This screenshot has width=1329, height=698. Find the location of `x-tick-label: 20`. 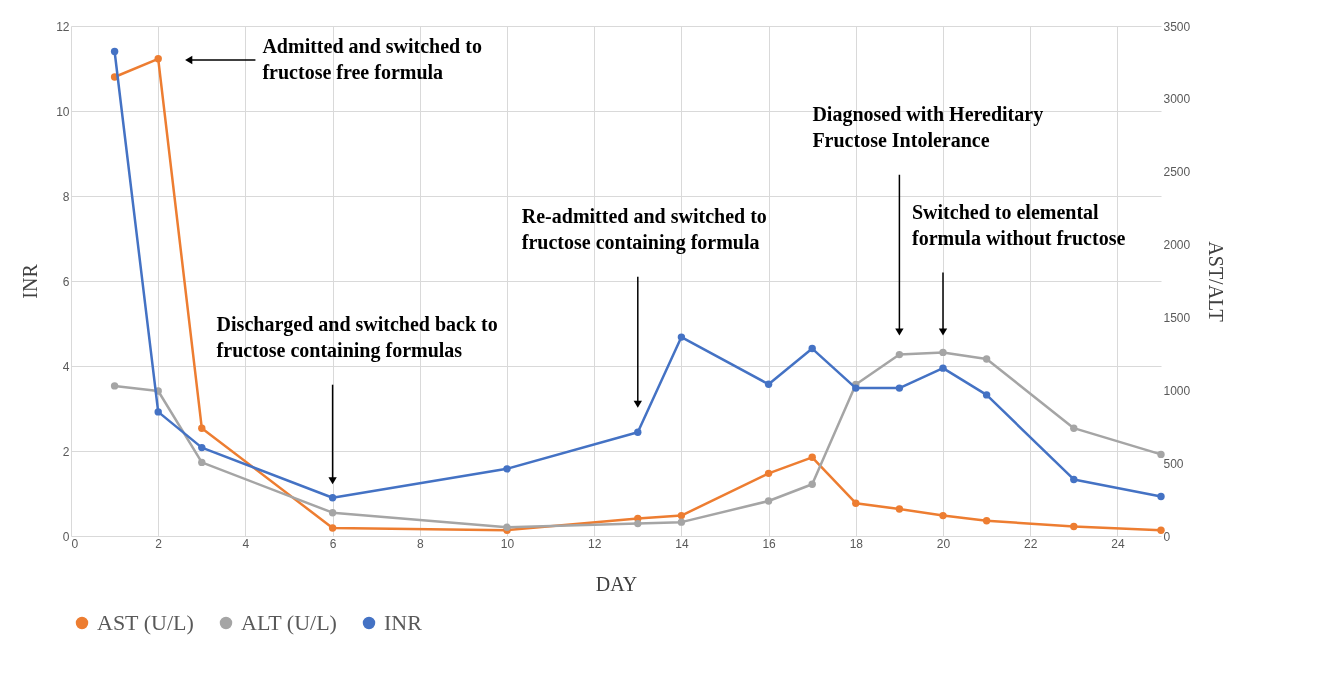

x-tick-label: 20 is located at coordinates (943, 543).